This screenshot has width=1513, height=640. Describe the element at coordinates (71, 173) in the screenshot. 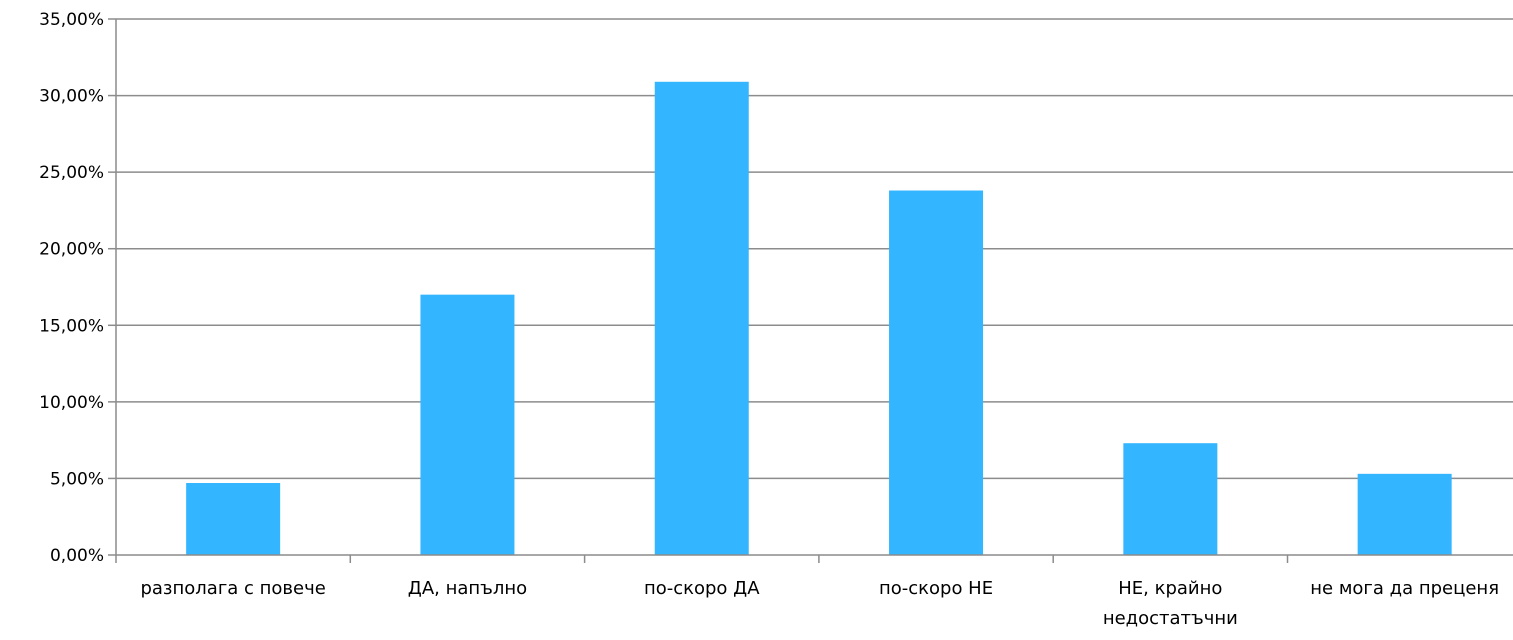

I see `y-tick-label: 25,00%` at that location.